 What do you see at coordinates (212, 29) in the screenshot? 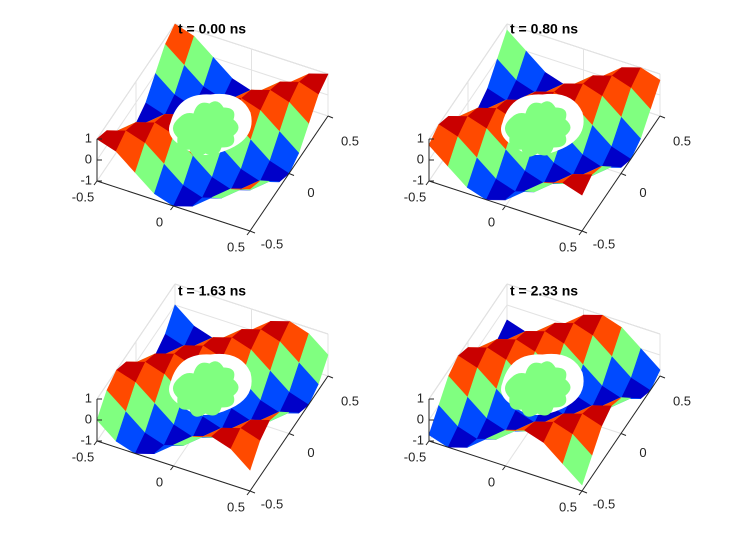
I see `chart-title: t = 0.00 ns` at bounding box center [212, 29].